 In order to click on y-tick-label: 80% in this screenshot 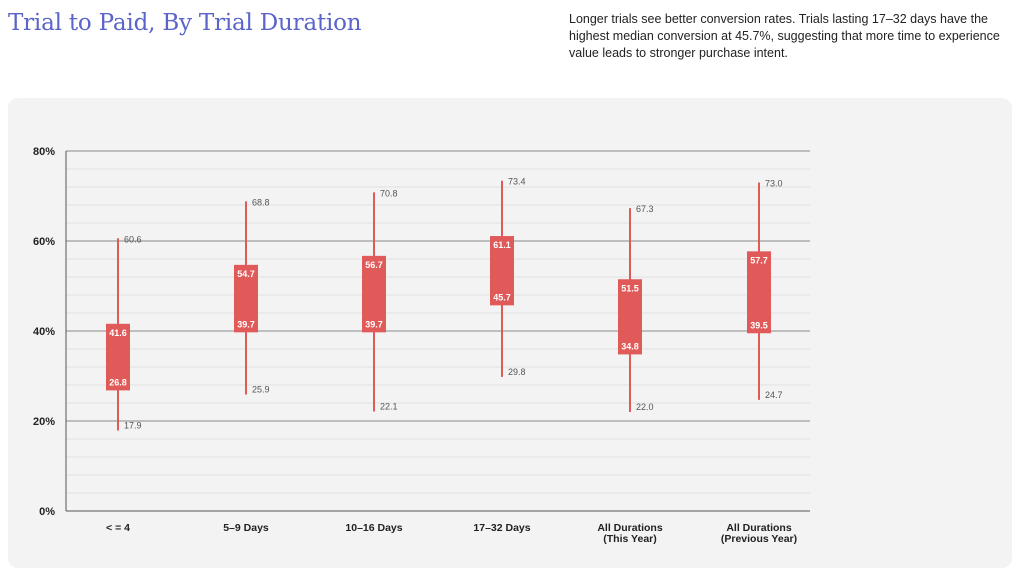, I will do `click(44, 152)`.